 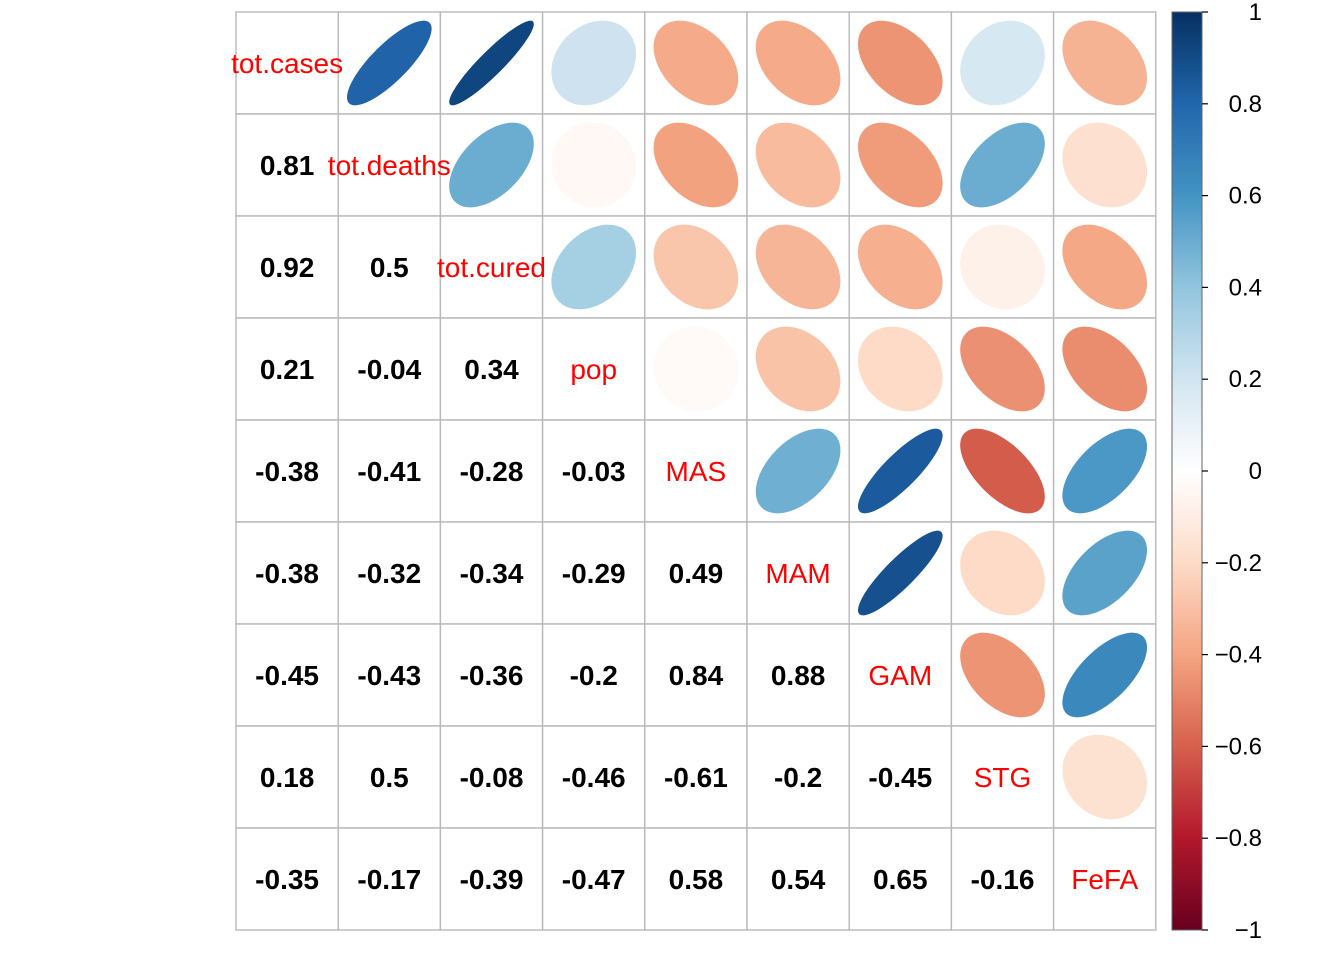 What do you see at coordinates (1003, 879) in the screenshot?
I see `correlation-value: -0.16` at bounding box center [1003, 879].